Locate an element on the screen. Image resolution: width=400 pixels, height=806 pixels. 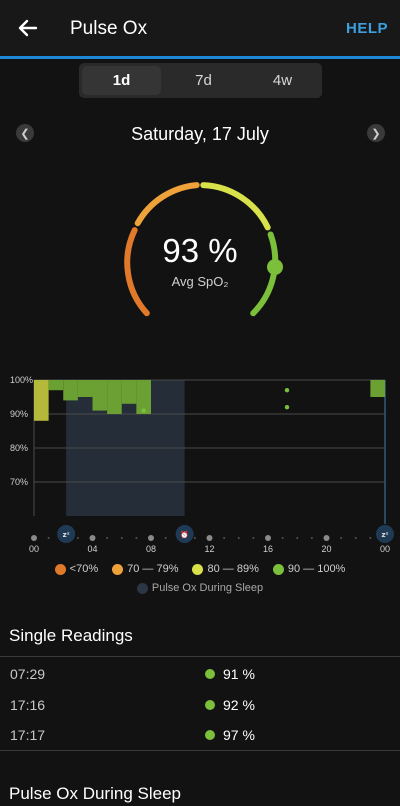
single-readings-title: Single Readings is located at coordinates (71, 635).